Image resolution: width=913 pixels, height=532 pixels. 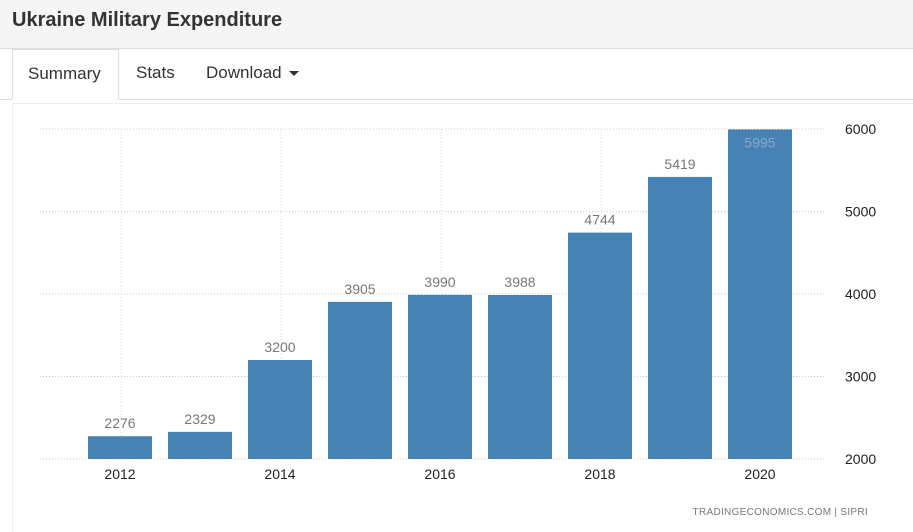 What do you see at coordinates (155, 72) in the screenshot?
I see `tab-stats: Stats` at bounding box center [155, 72].